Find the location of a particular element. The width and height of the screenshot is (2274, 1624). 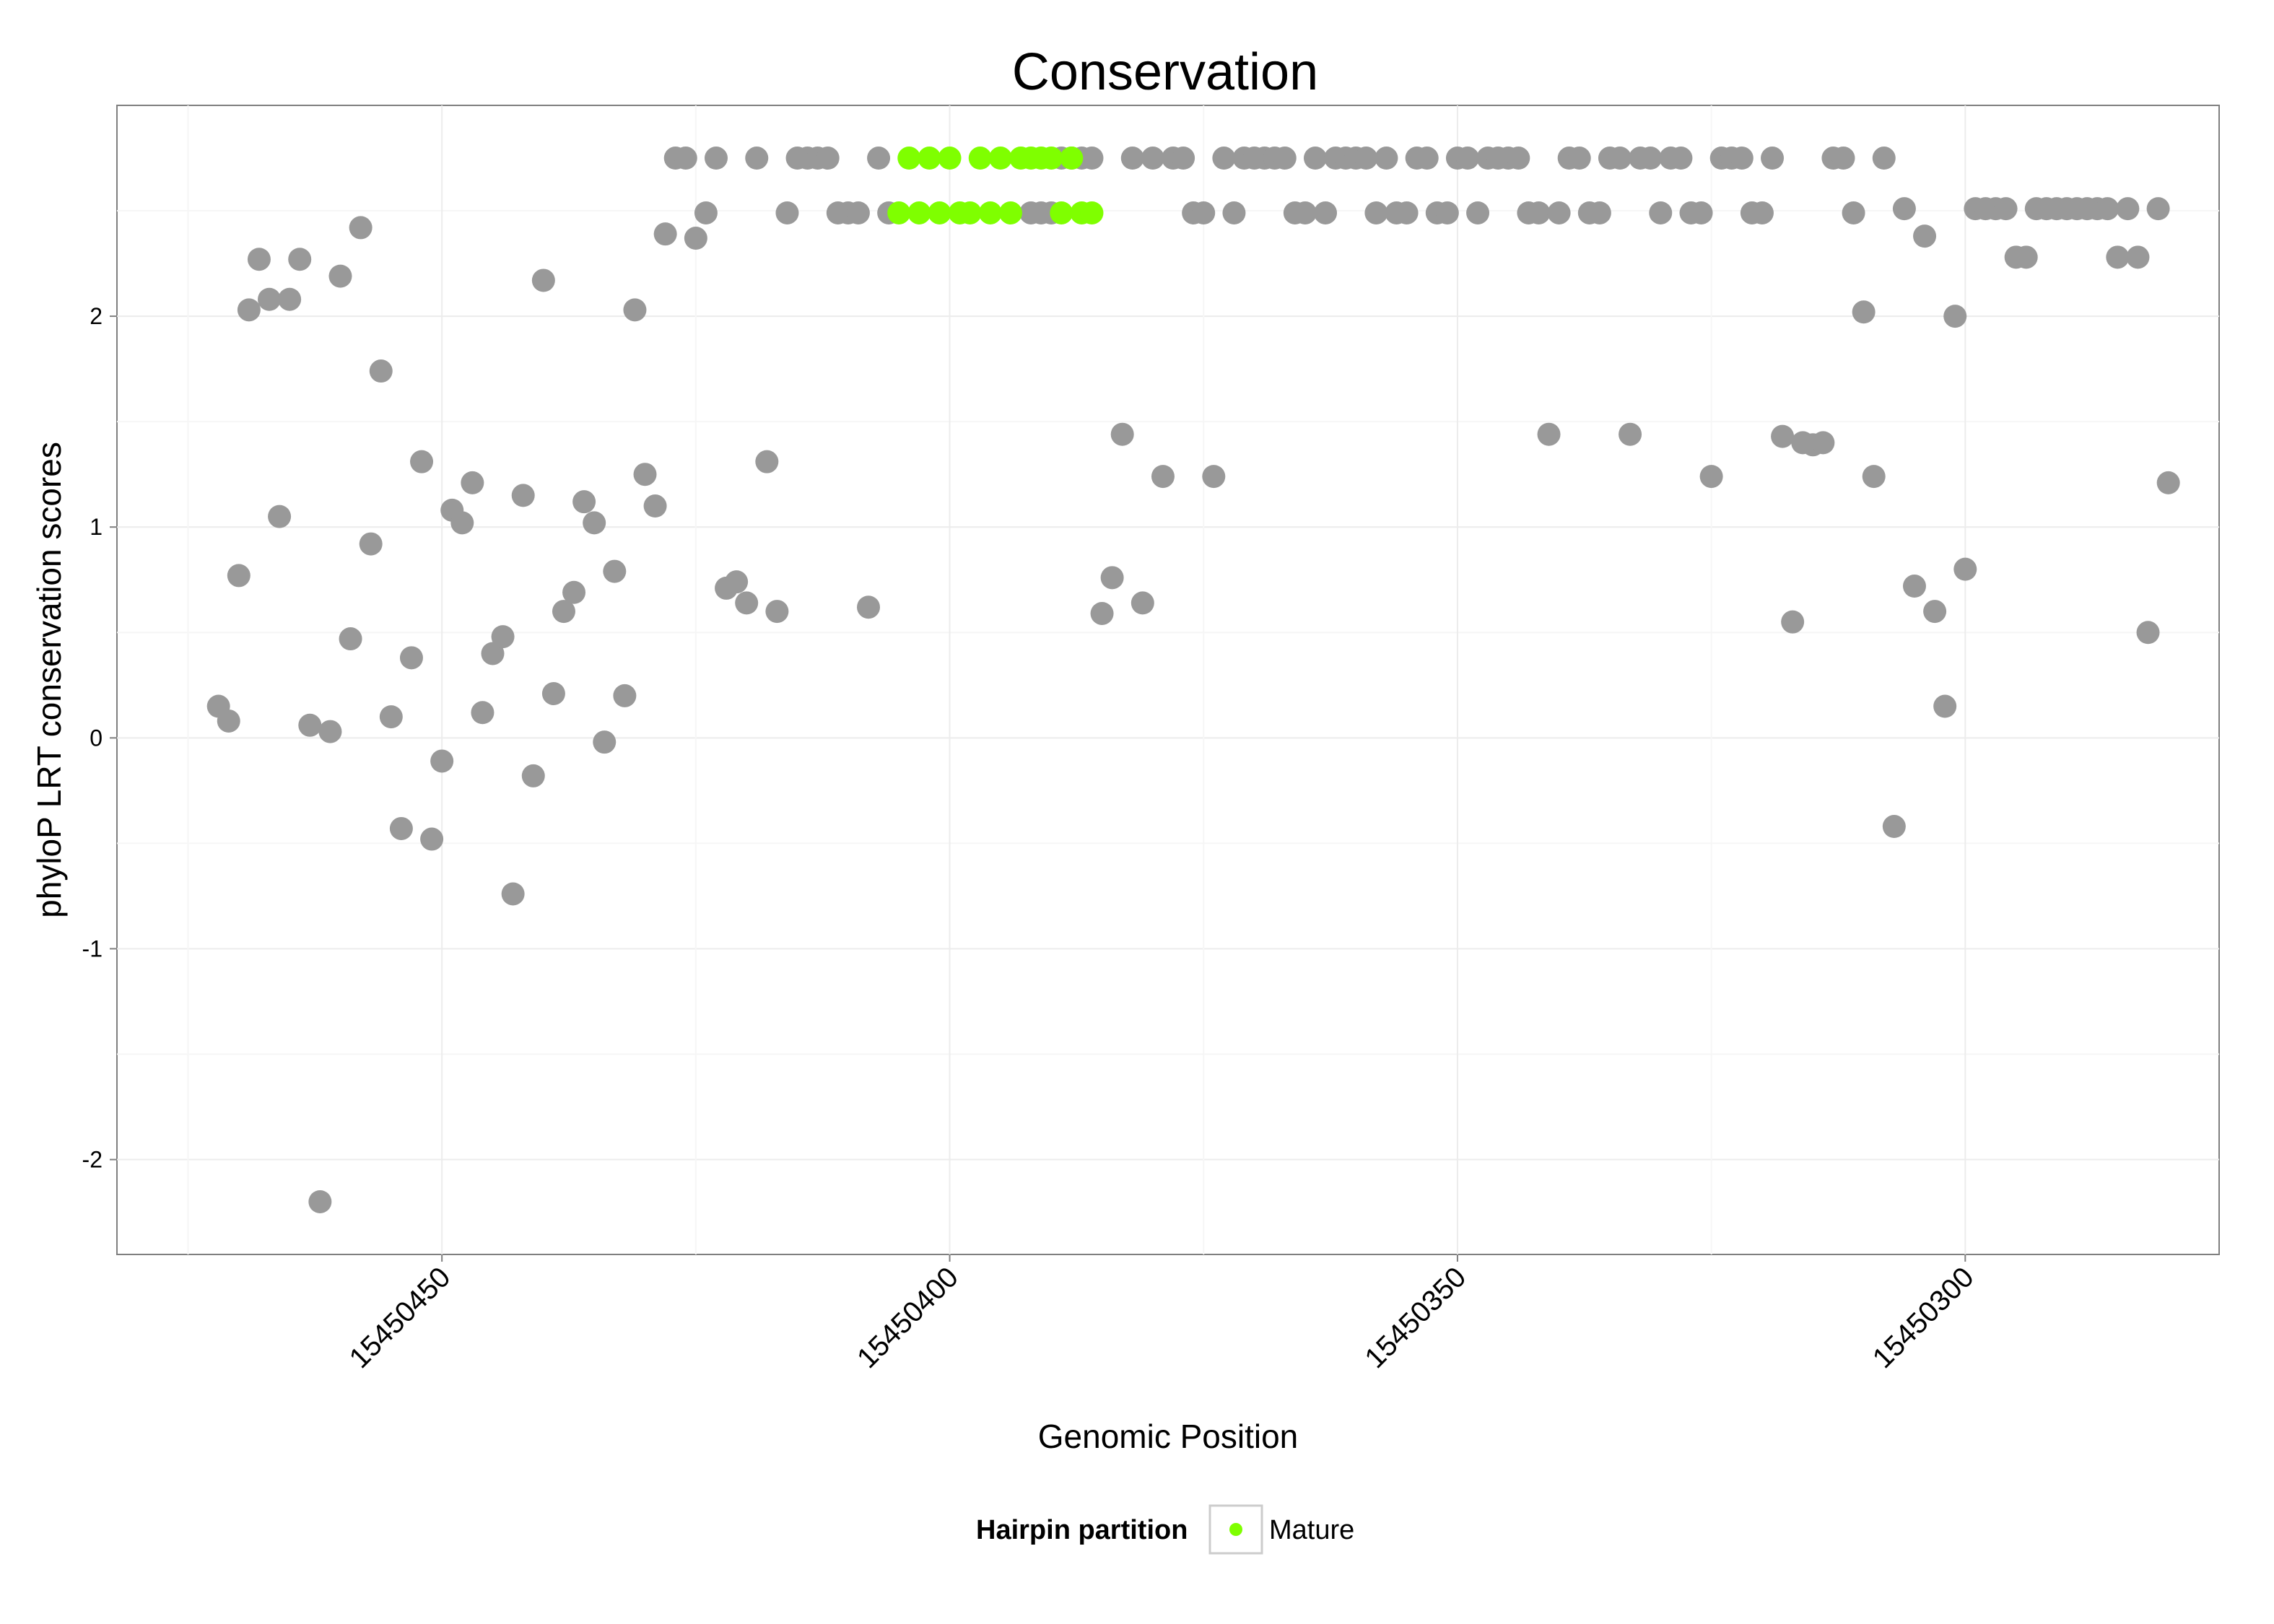

y-axis: -2 -1 0 1 2 is located at coordinates (99, 738).